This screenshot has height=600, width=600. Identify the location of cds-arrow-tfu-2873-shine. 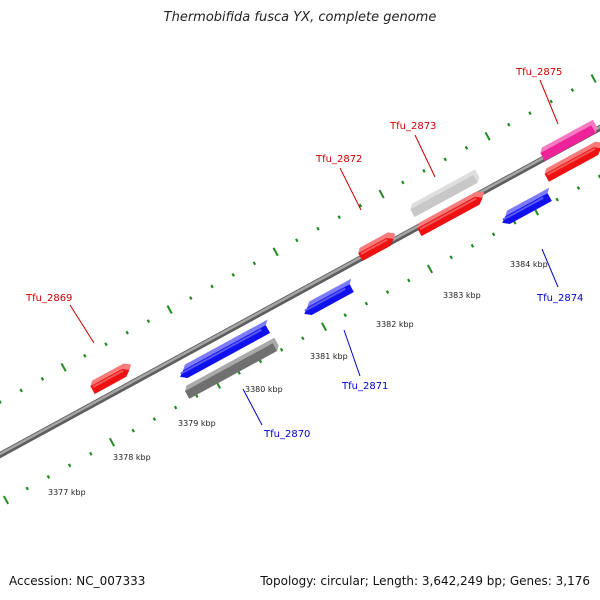
(448, 213).